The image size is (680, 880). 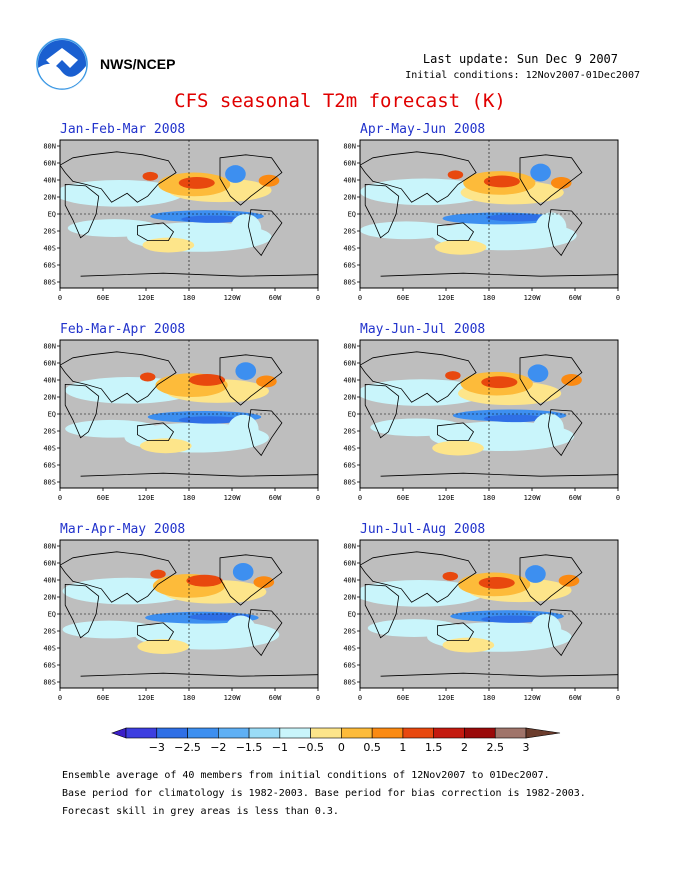 What do you see at coordinates (526, 747) in the screenshot?
I see `colorbar-label: 3` at bounding box center [526, 747].